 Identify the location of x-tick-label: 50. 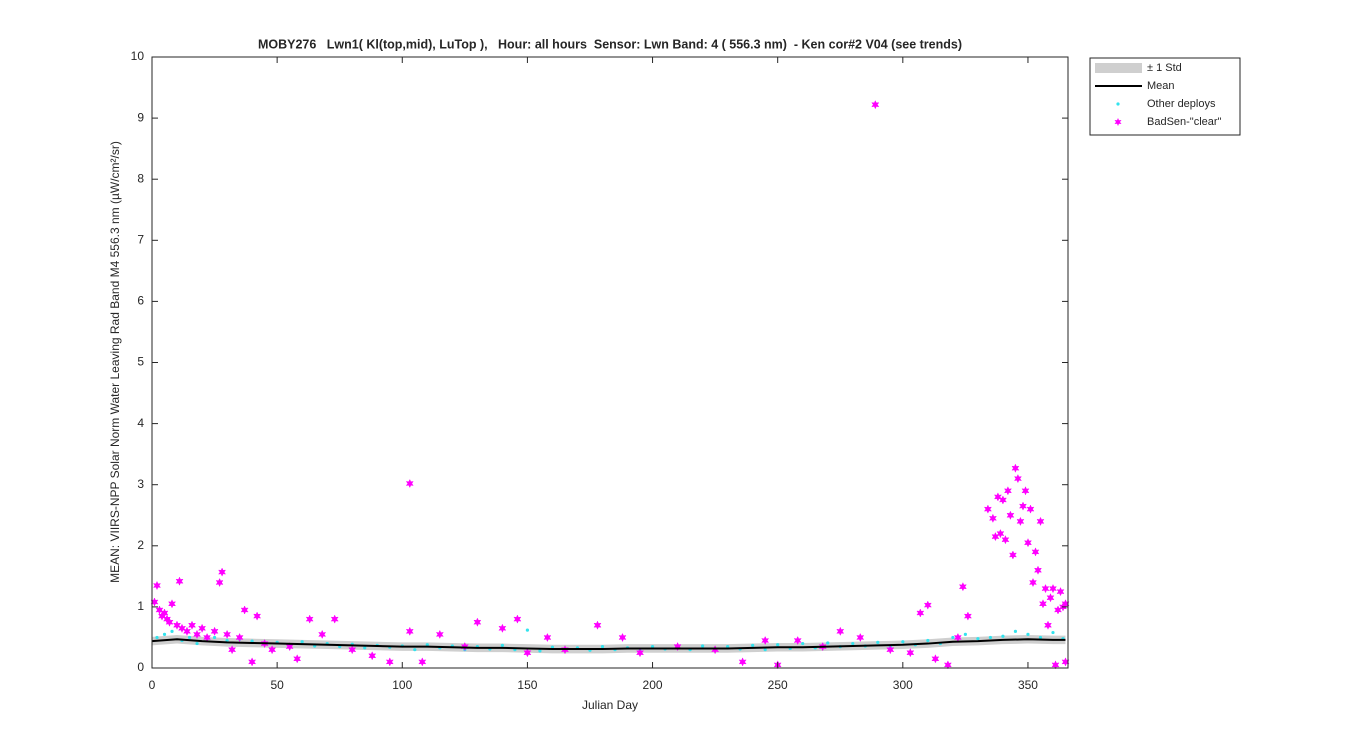
(277, 685).